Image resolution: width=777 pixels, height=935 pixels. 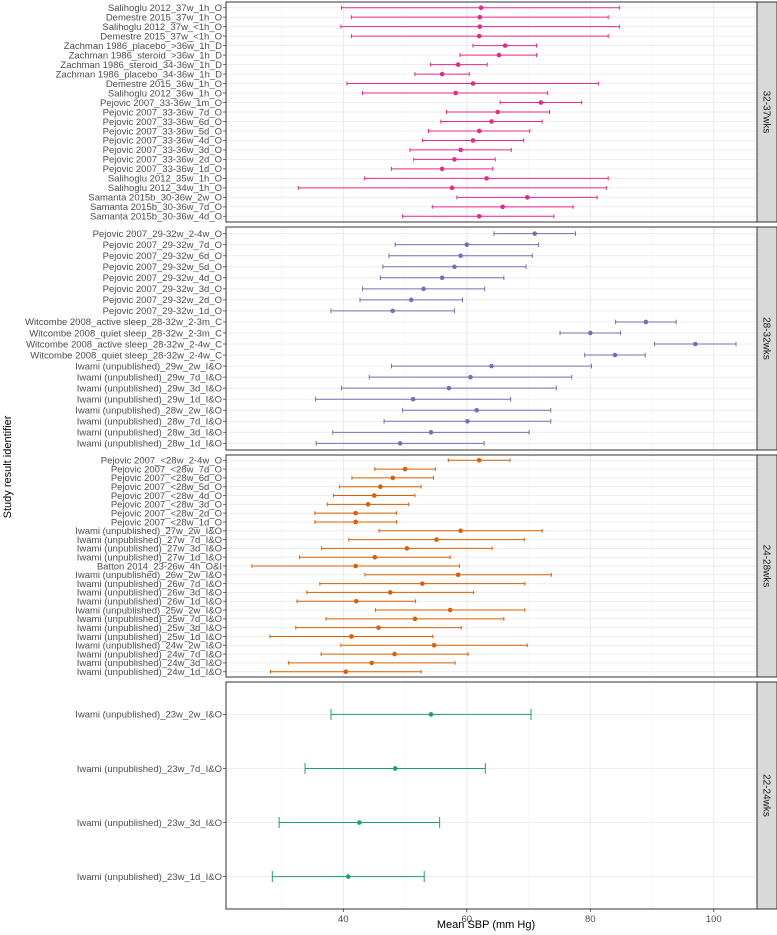 What do you see at coordinates (165, 188) in the screenshot?
I see `row-label: Salihoglu 2012_34w_1h_O` at bounding box center [165, 188].